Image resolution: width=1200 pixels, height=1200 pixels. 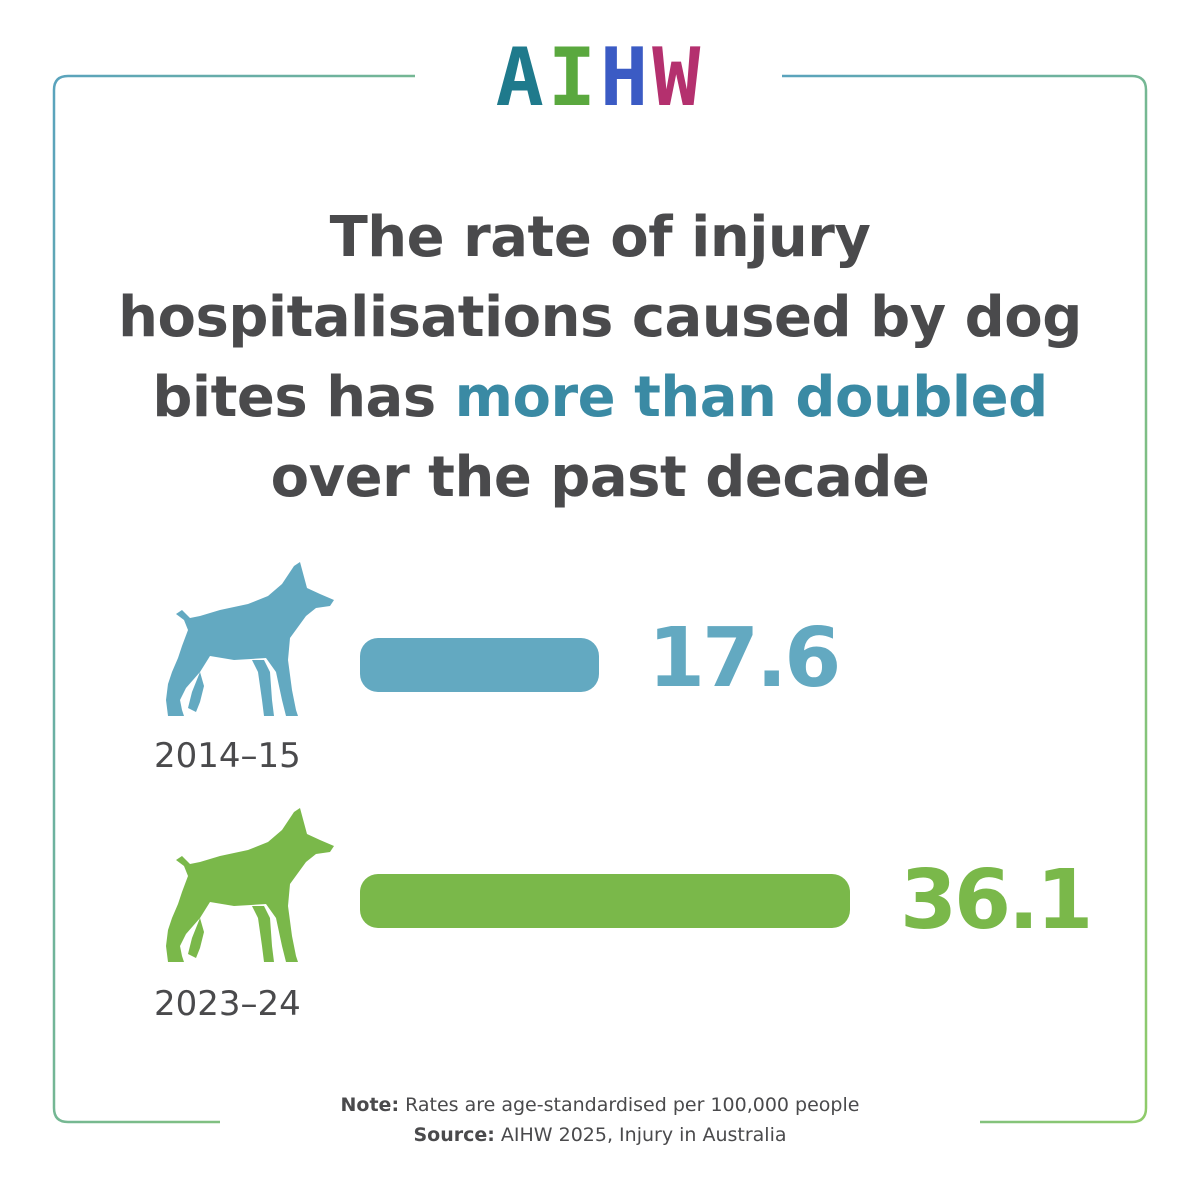 I want to click on headline-line-4: over the past decade, so click(x=600, y=477).